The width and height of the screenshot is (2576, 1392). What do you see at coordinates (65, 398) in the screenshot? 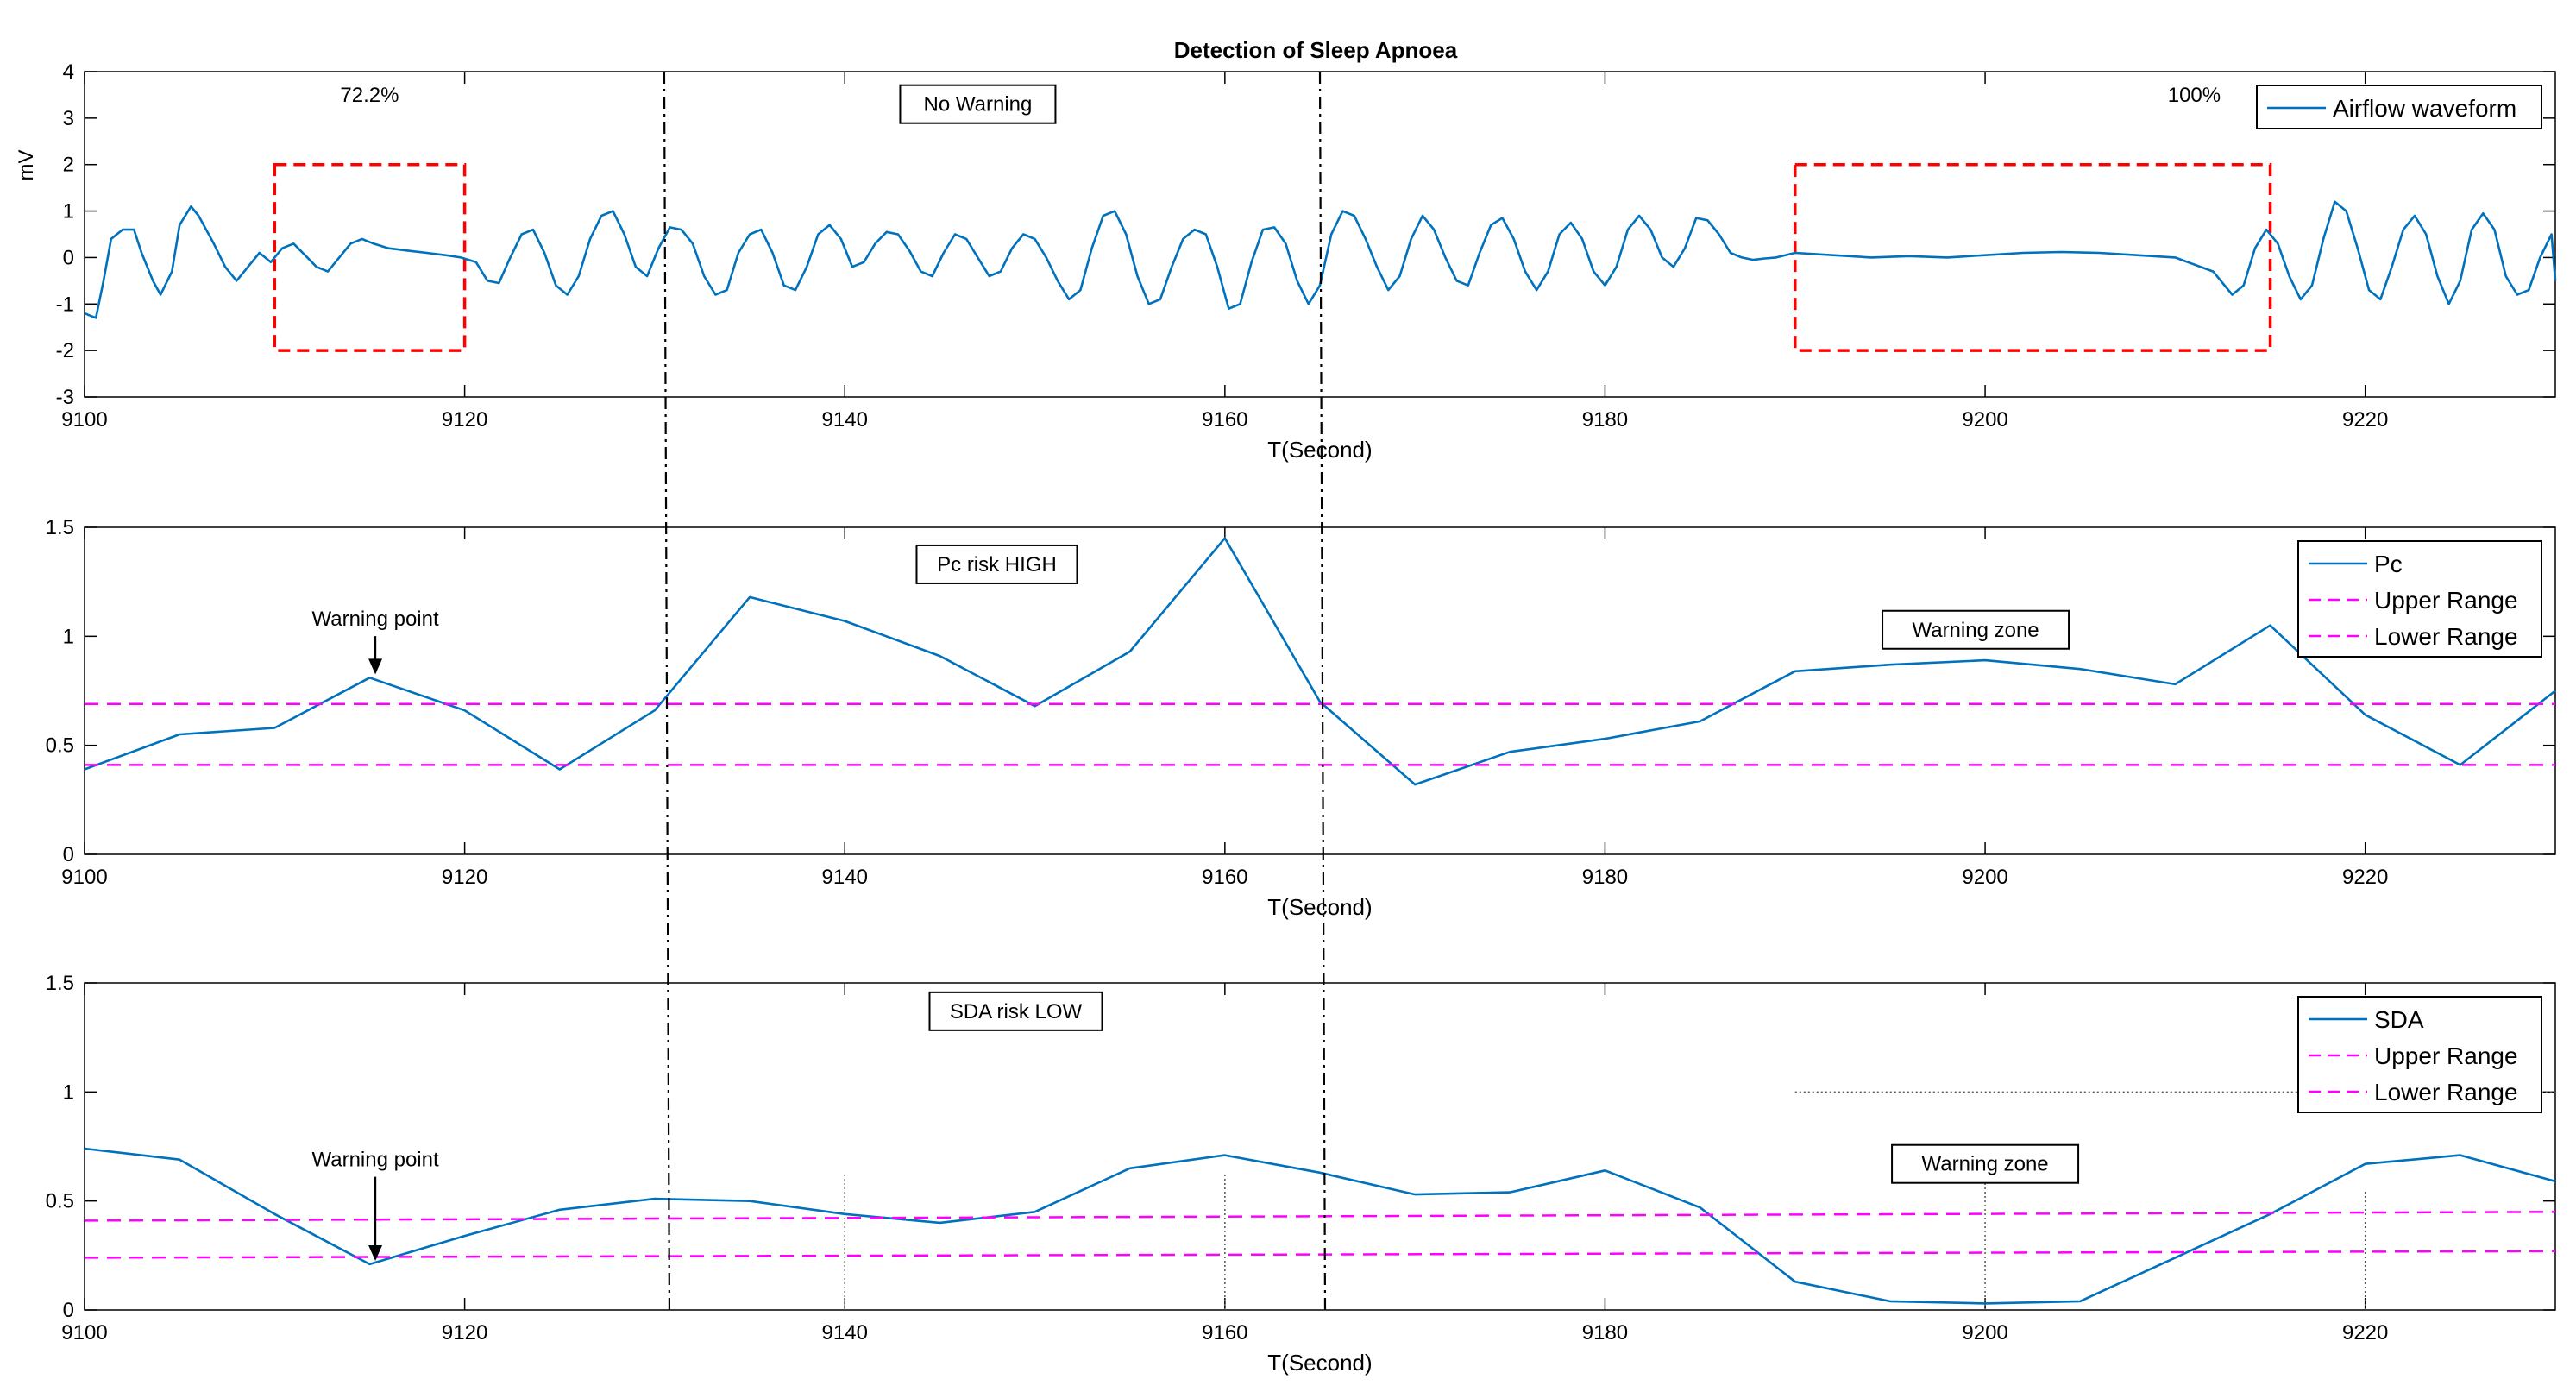
I see `y-tick-label: -3` at bounding box center [65, 398].